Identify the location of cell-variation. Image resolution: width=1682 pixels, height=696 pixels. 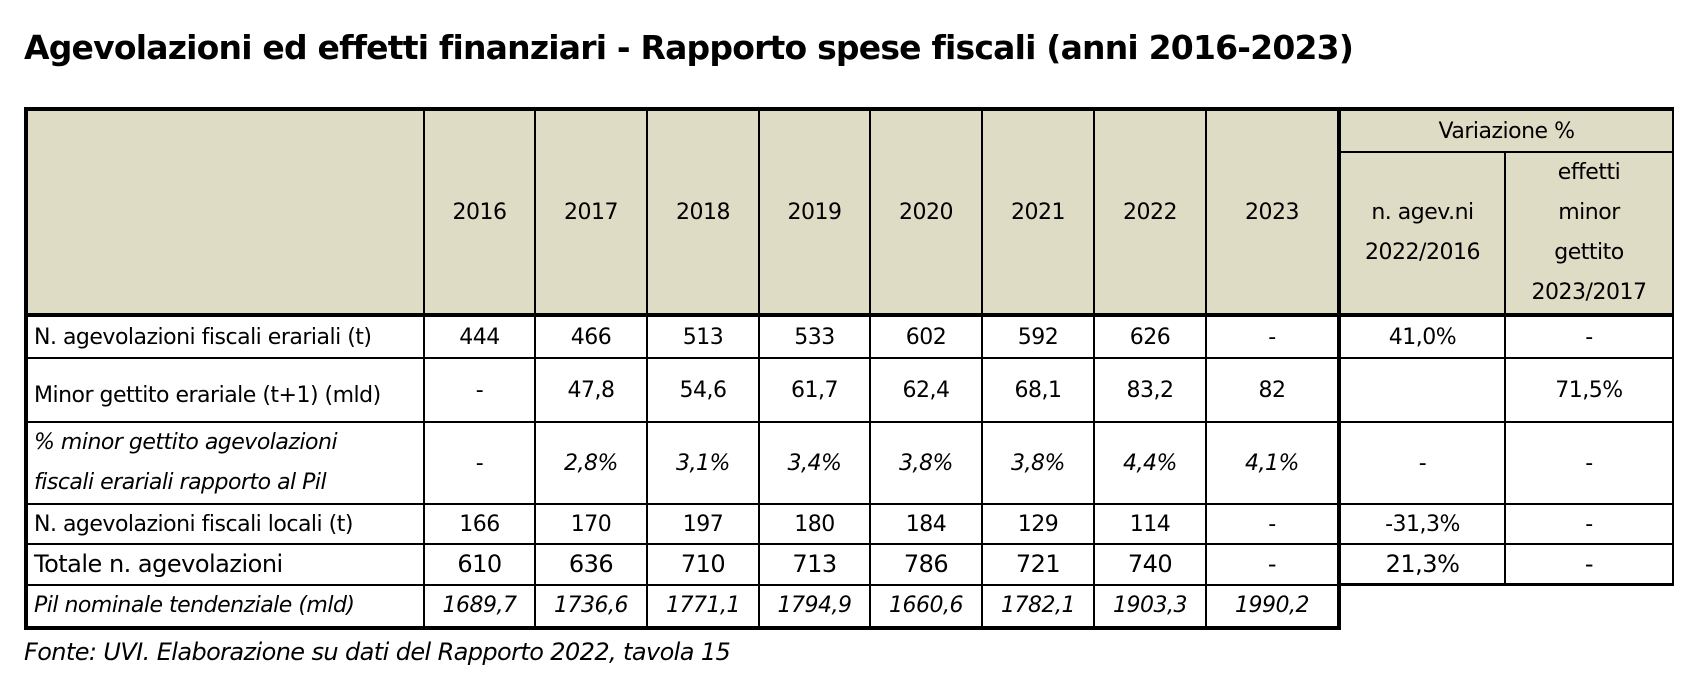
(1421, 390).